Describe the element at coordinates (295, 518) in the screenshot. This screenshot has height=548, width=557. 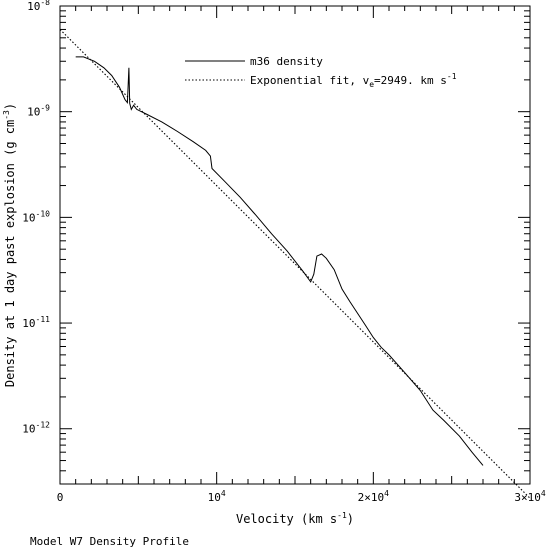
I see `x-axis-label: Velocity (km s-1)` at that location.